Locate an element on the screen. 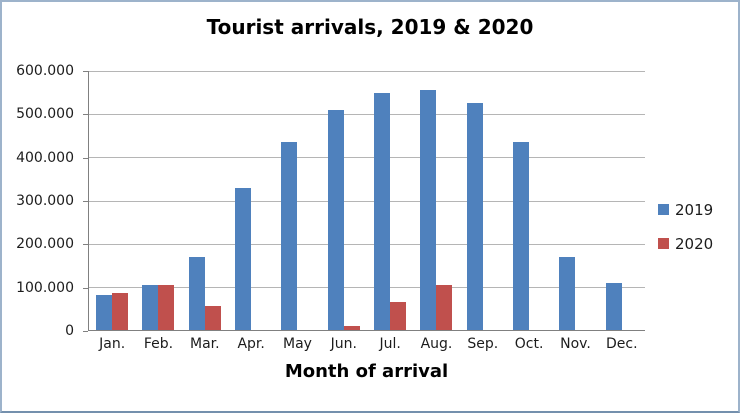 Image resolution: width=740 pixels, height=413 pixels. bar-2019-may is located at coordinates (289, 236).